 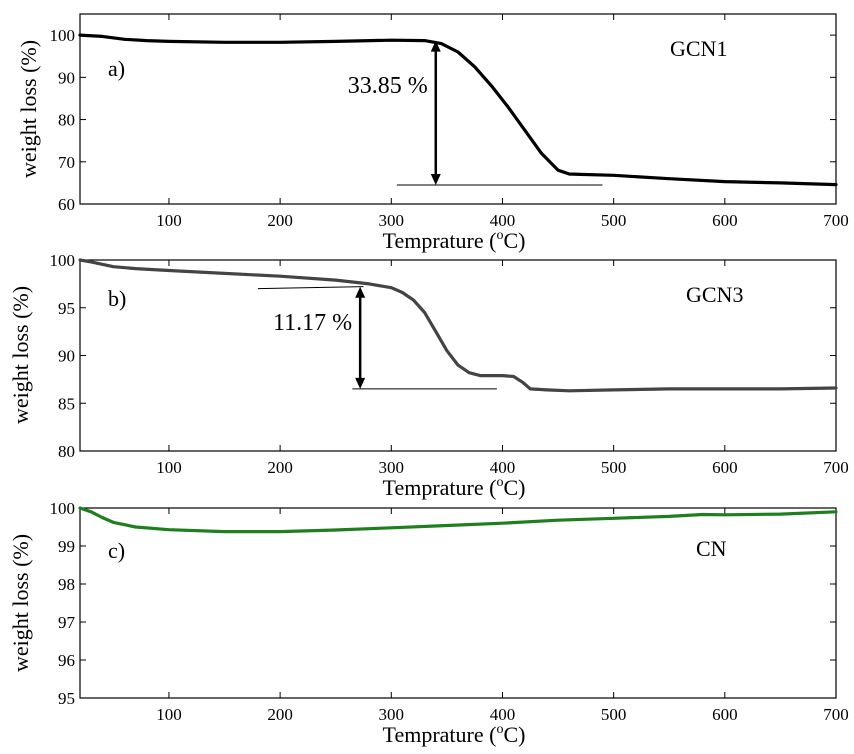 I want to click on y-tick-label: 96, so click(x=66, y=660).